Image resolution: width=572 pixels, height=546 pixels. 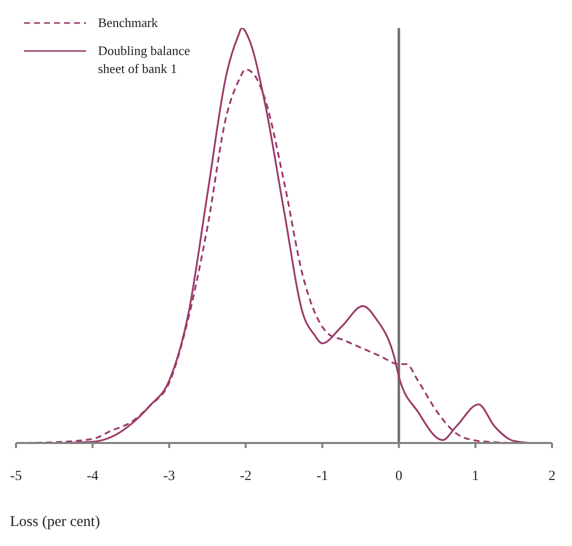 What do you see at coordinates (55, 522) in the screenshot?
I see `x-axis-title: Loss (per cent)` at bounding box center [55, 522].